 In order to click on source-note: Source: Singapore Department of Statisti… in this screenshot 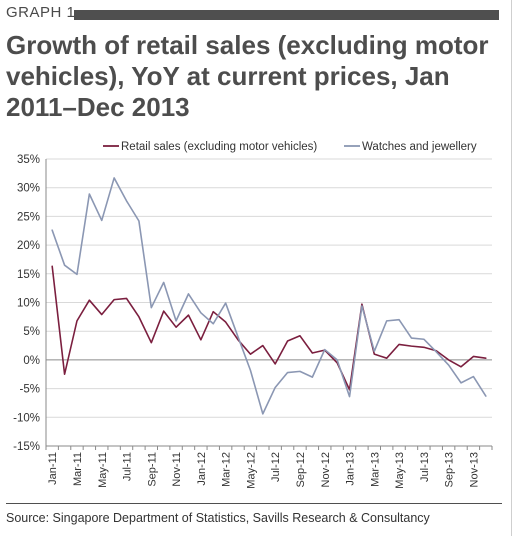, I will do `click(218, 518)`.